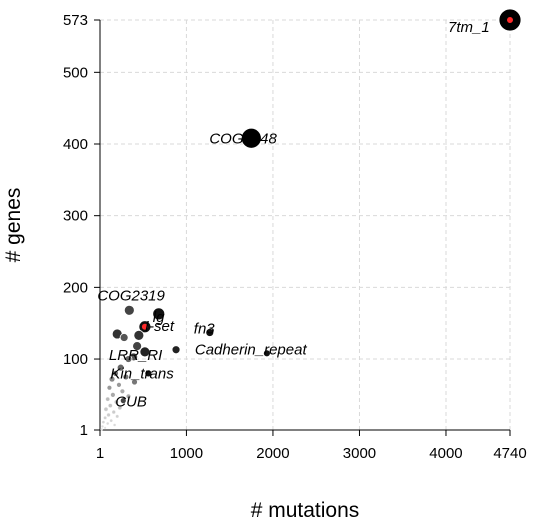  Describe the element at coordinates (305, 510) in the screenshot. I see `x-axis-title: # mutations` at that location.